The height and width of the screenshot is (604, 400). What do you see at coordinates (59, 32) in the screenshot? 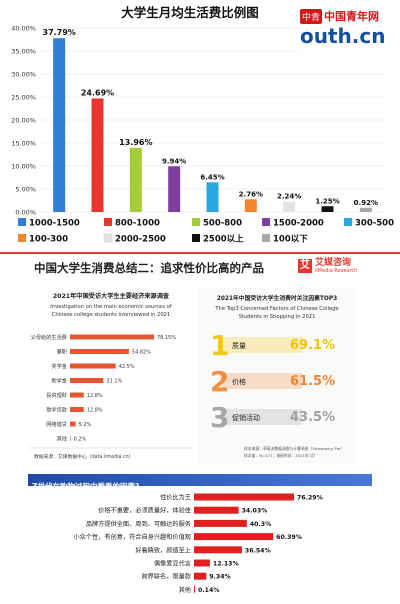
I see `data-label: 37.79%` at bounding box center [59, 32].